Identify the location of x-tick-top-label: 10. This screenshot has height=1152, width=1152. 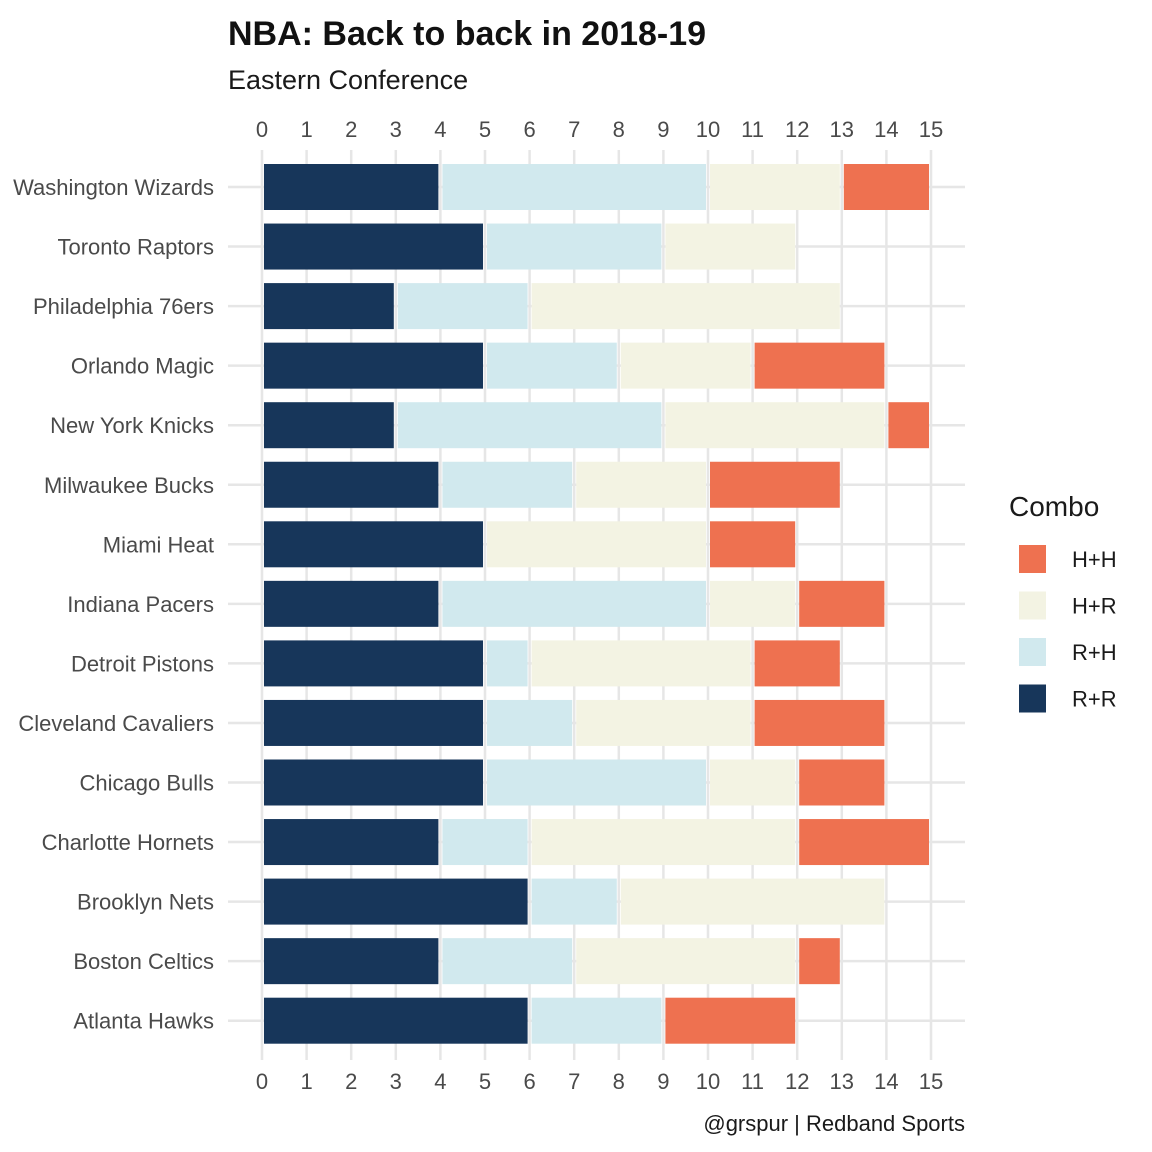
(708, 129).